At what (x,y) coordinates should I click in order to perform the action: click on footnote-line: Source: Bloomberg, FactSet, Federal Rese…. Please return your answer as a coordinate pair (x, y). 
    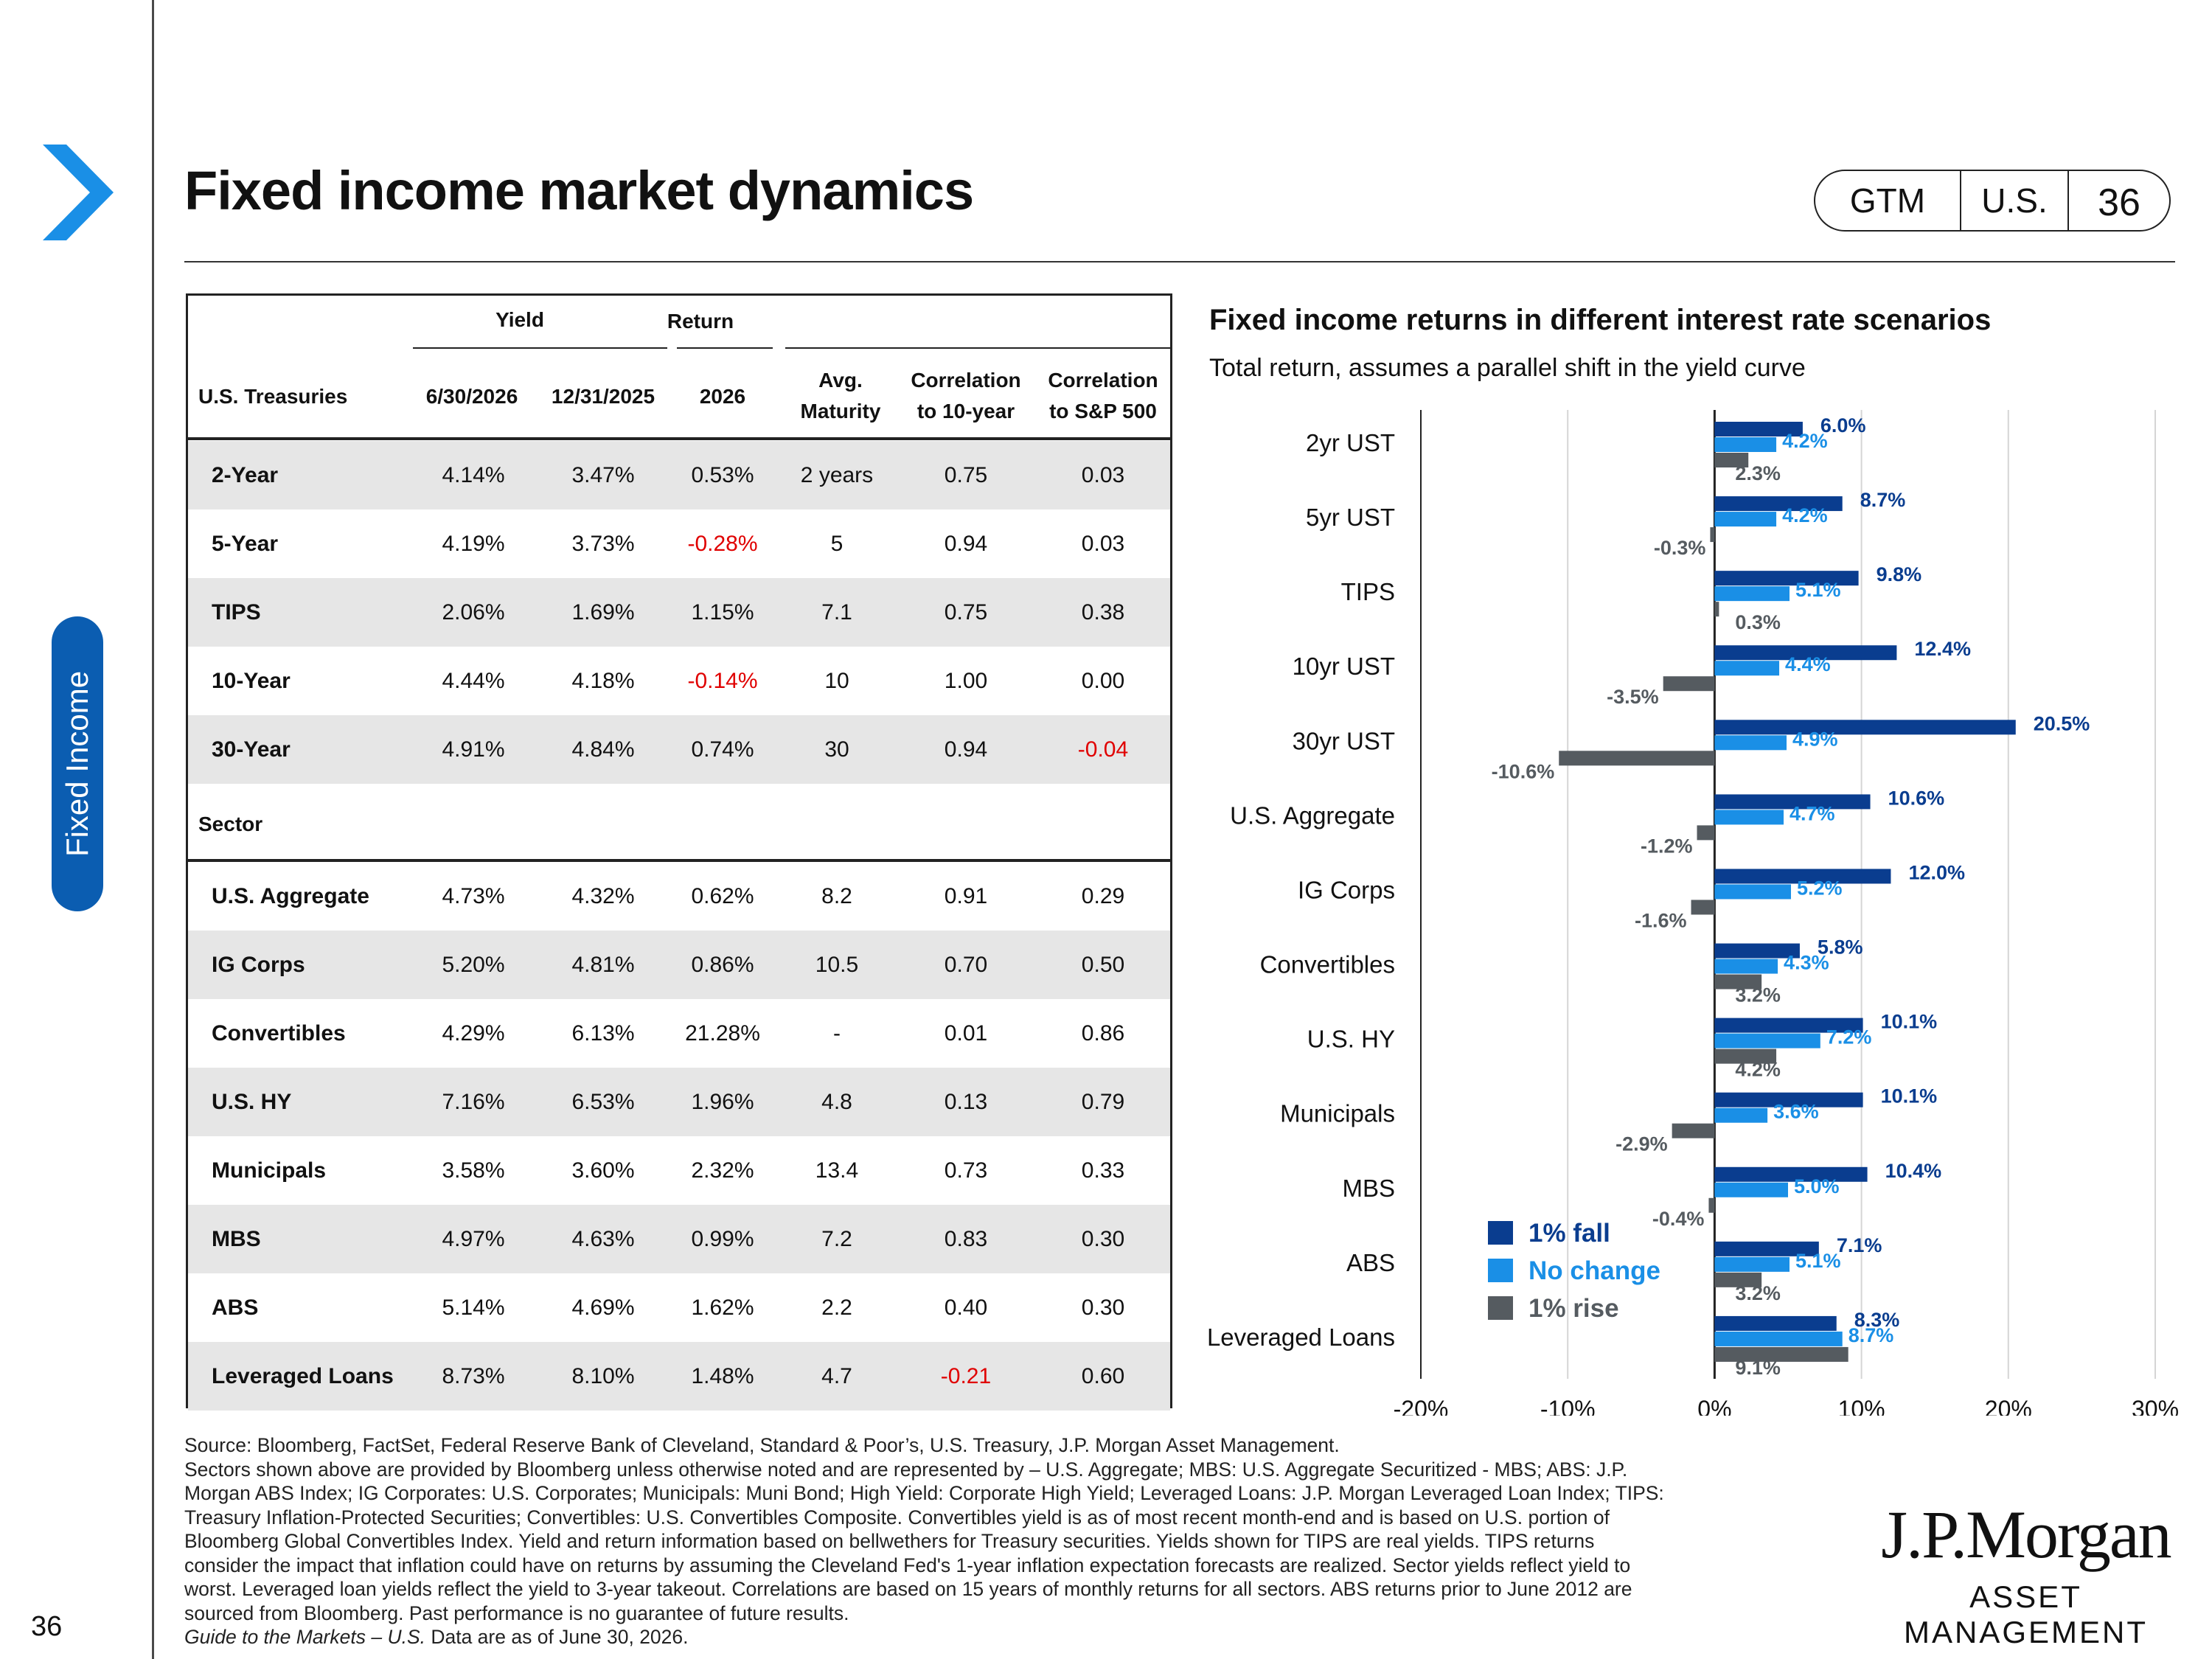
    Looking at the image, I should click on (762, 1445).